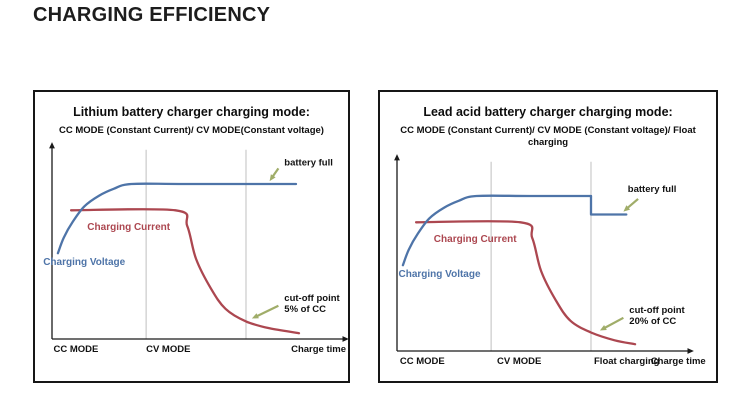  Describe the element at coordinates (632, 204) in the screenshot. I see `battery-full-arrow-shaft` at that location.